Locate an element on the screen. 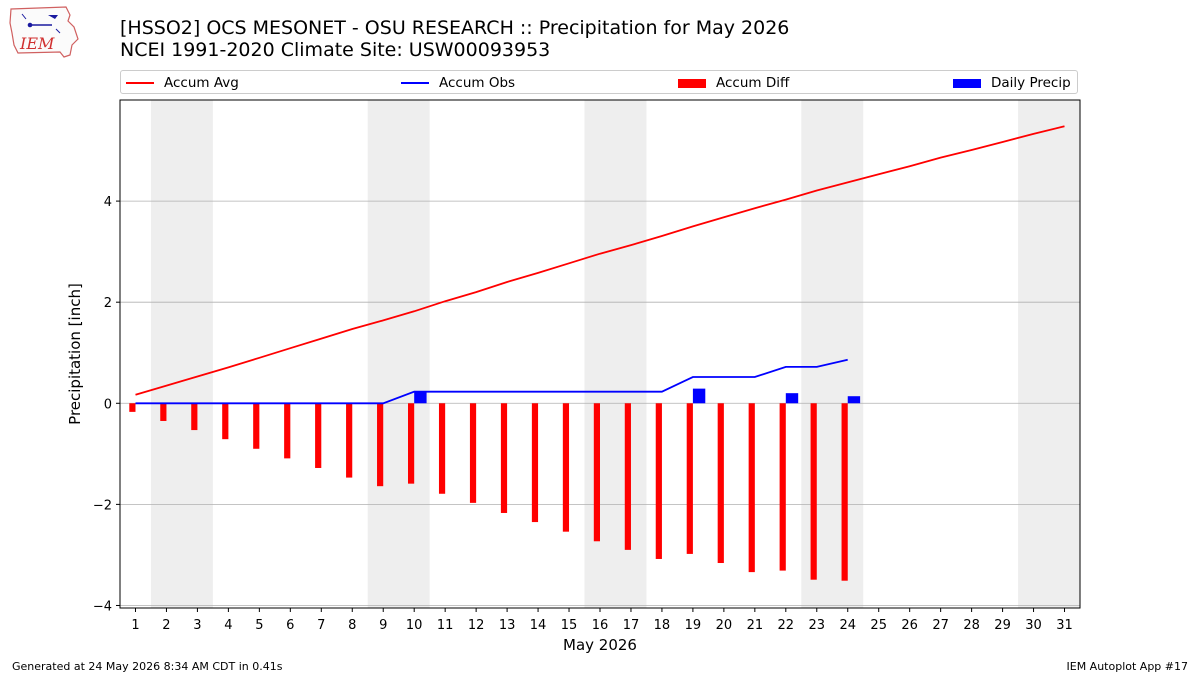  iem-logo: IEM is located at coordinates (44, 32).